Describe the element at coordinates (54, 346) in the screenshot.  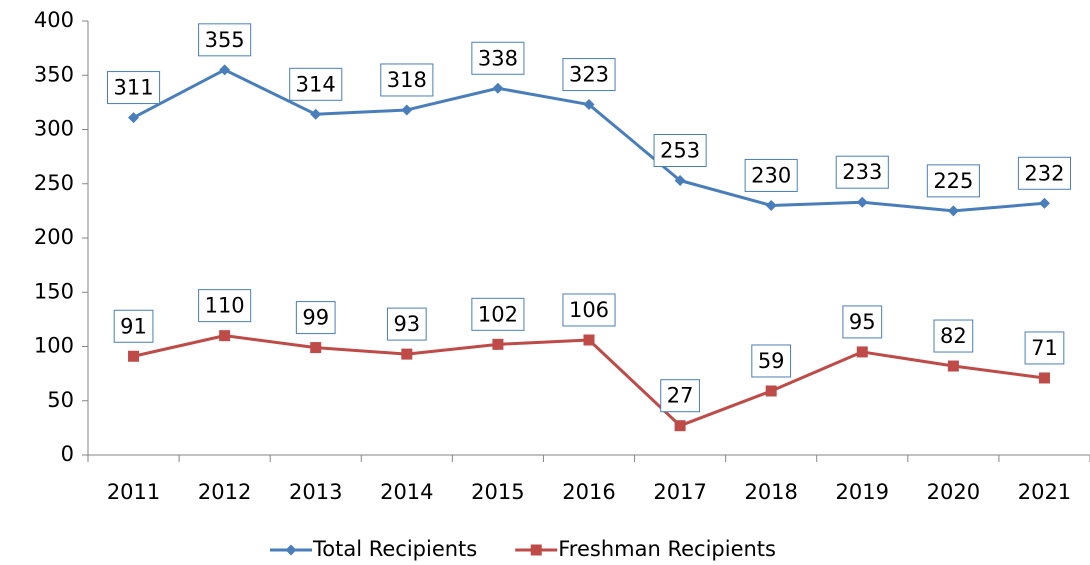
I see `y-tick-label: 100` at that location.